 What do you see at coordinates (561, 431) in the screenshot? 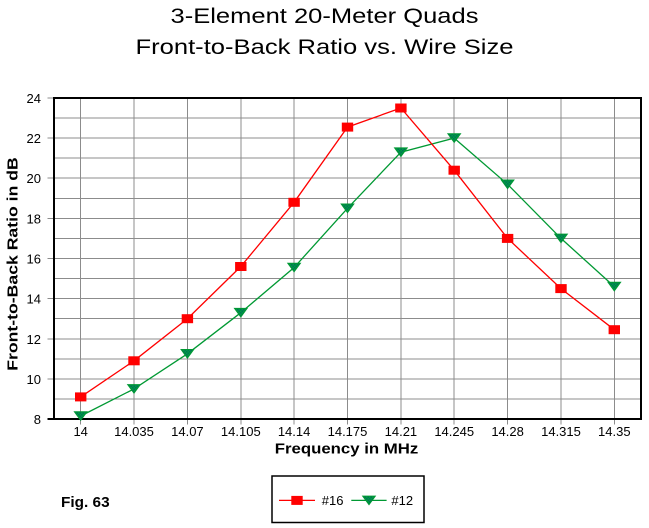
I see `svg-text: 14.315` at bounding box center [561, 431].